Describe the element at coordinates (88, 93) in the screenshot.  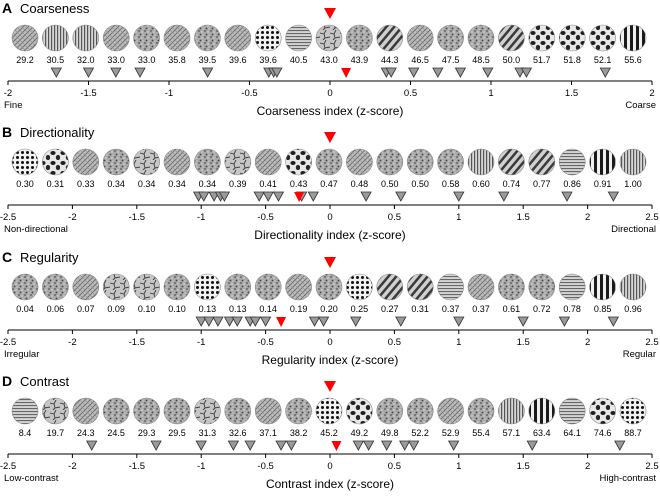
I see `tick-label: -1.5` at that location.